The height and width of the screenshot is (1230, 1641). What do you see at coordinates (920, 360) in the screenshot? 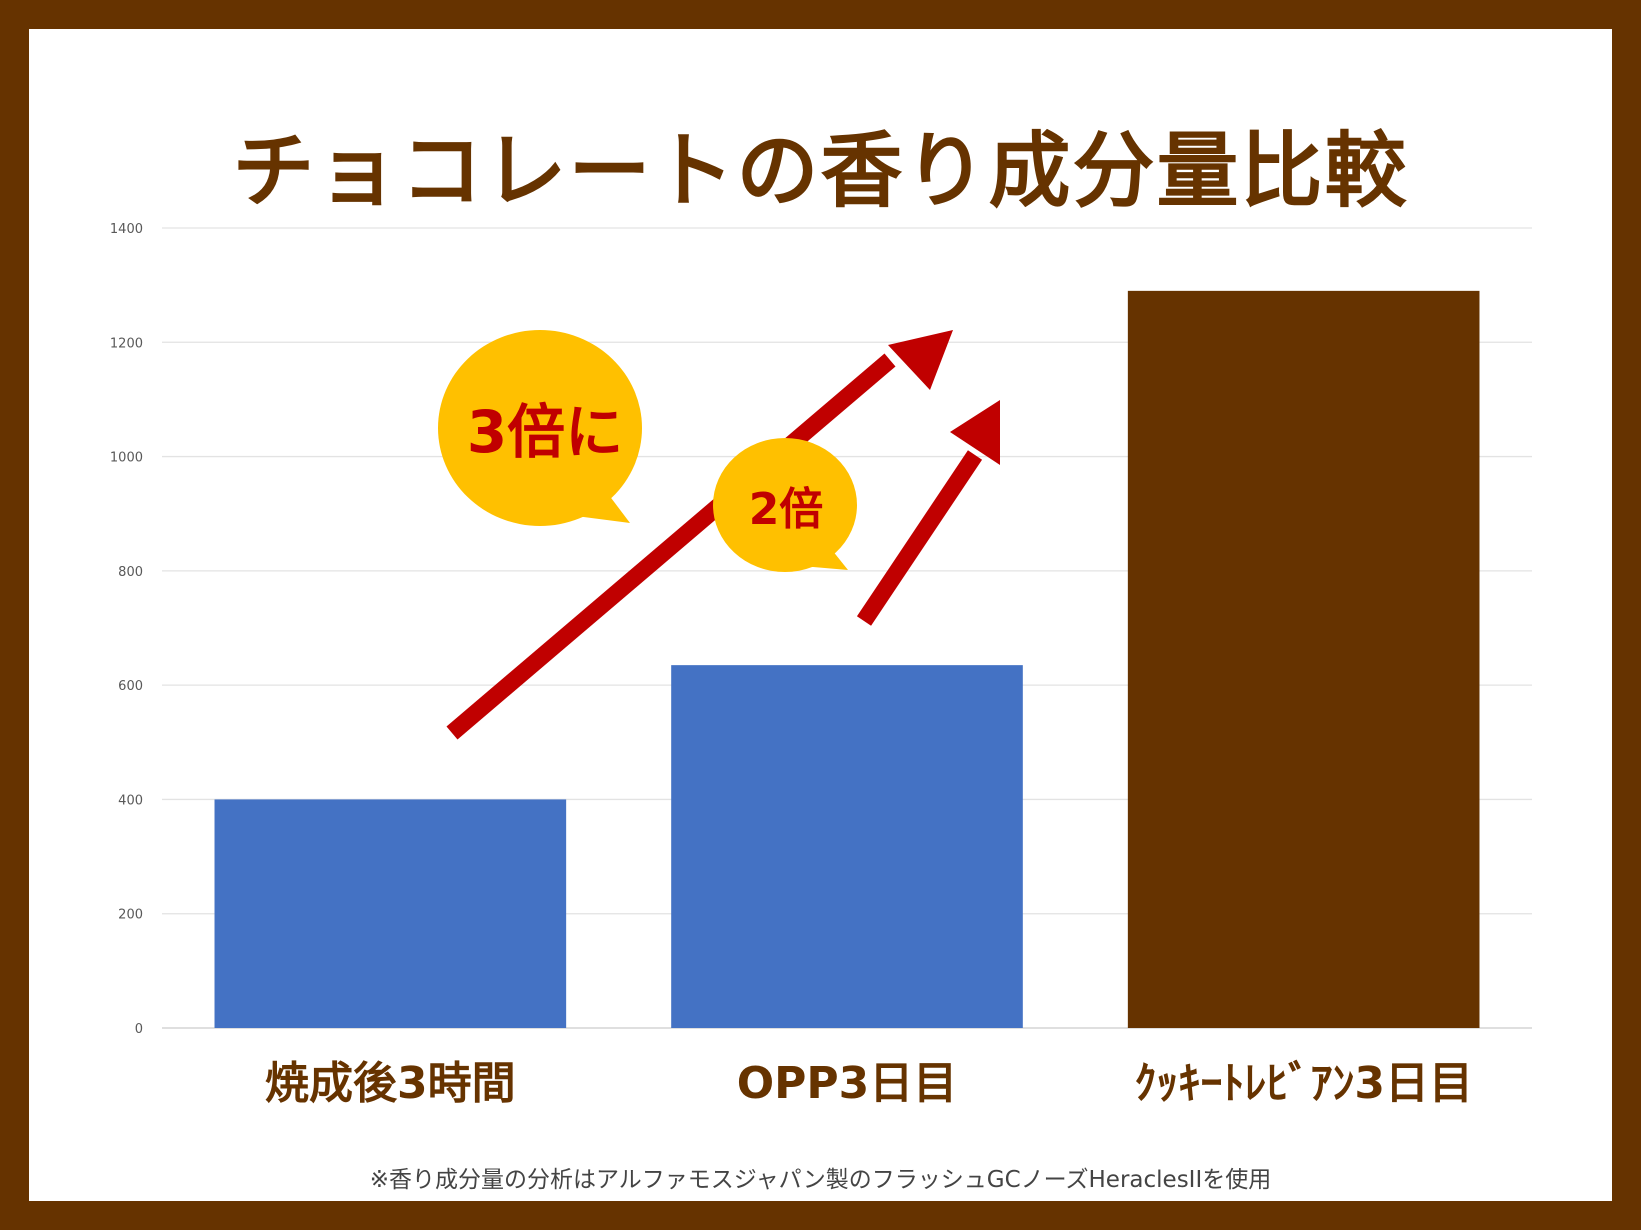
I see `arrow-3x-head` at bounding box center [920, 360].